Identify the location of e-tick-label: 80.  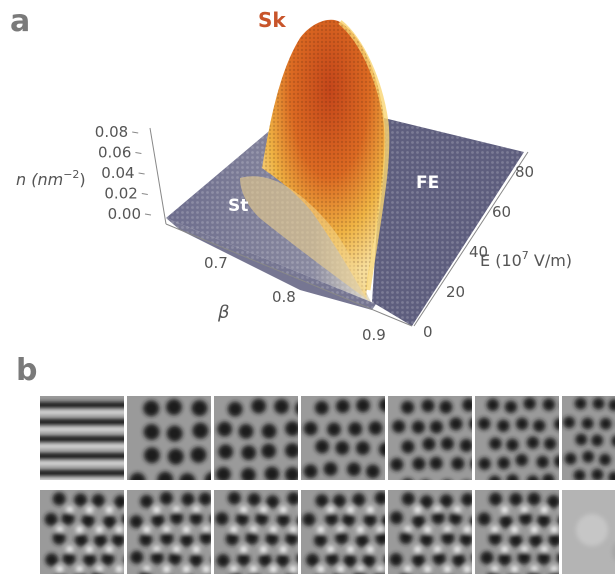
(524, 172).